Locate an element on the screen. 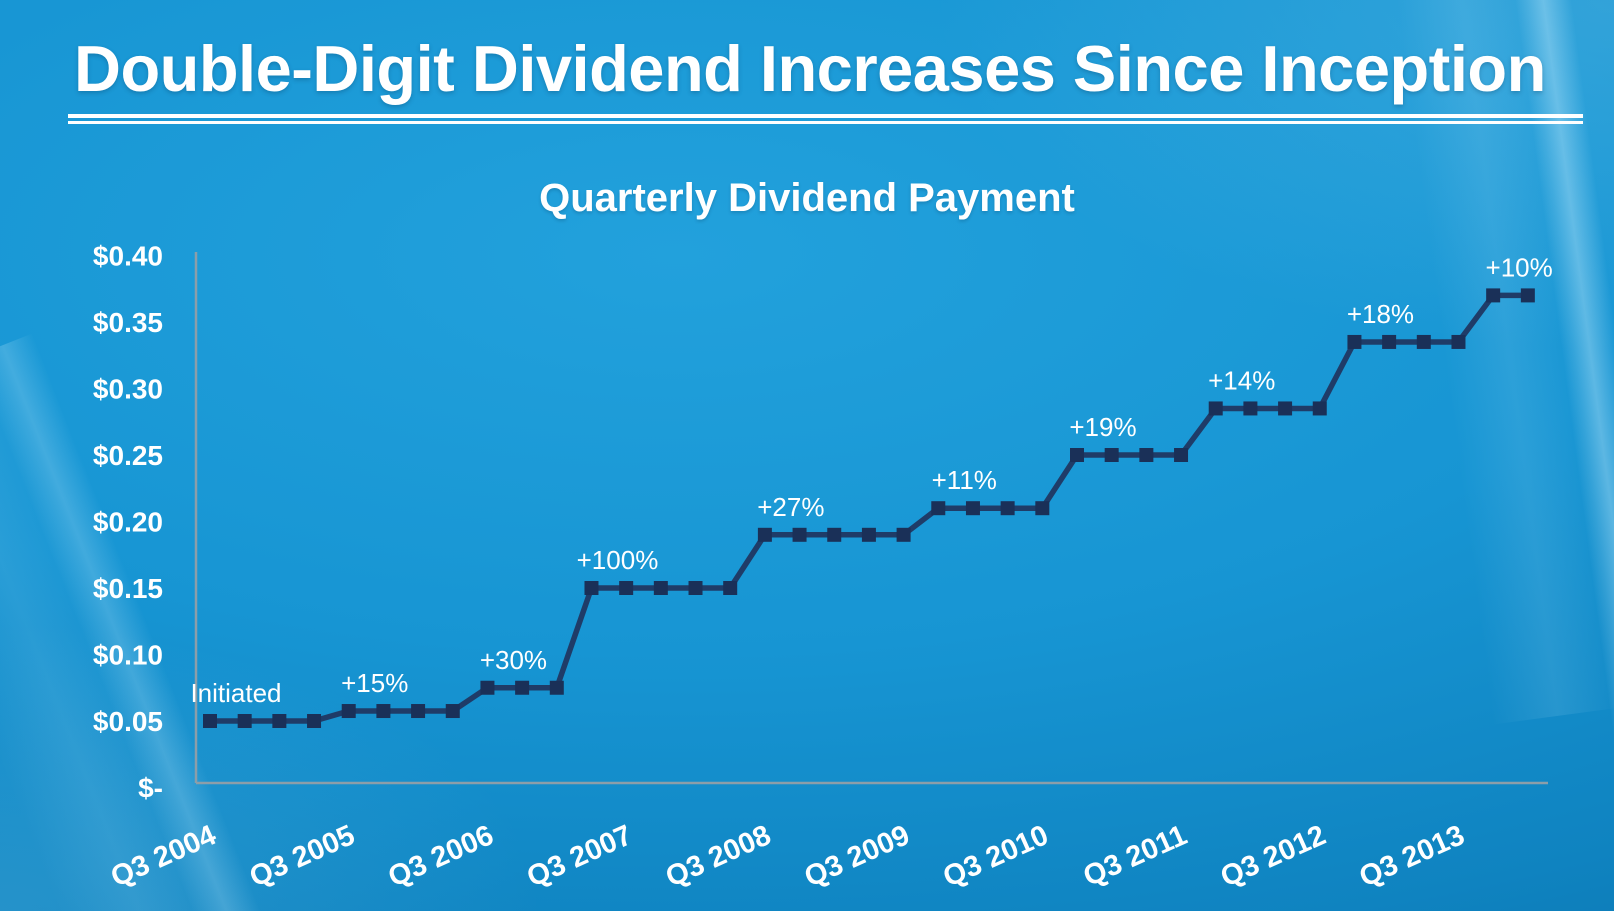 The image size is (1614, 911). x-axis-tick-label: Q3 2008 is located at coordinates (718, 856).